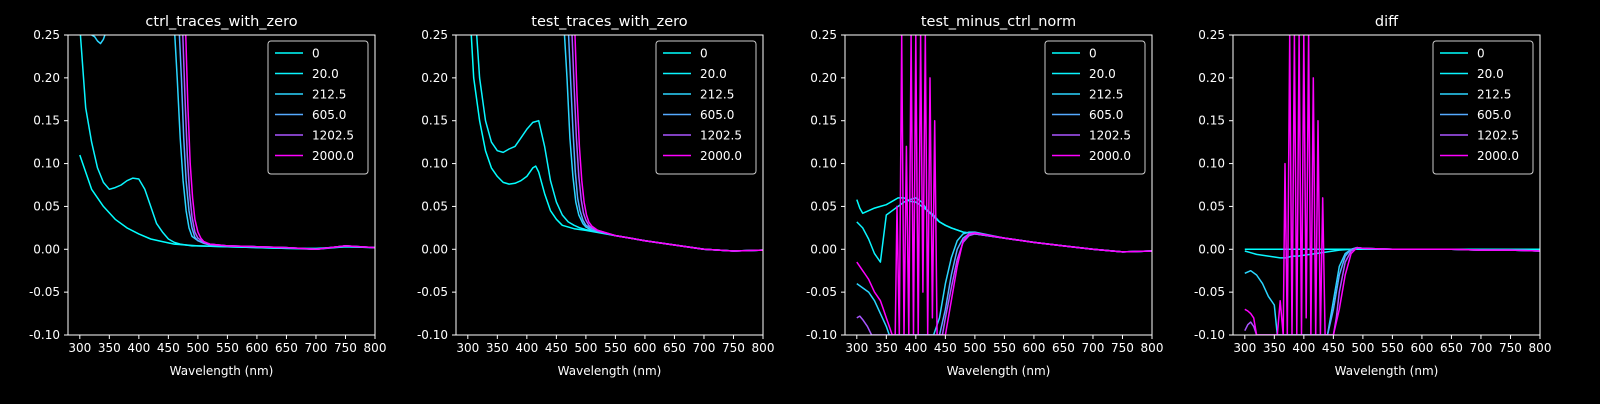 The image size is (1600, 404). What do you see at coordinates (974, 348) in the screenshot?
I see `x-tick-label: 500` at bounding box center [974, 348].